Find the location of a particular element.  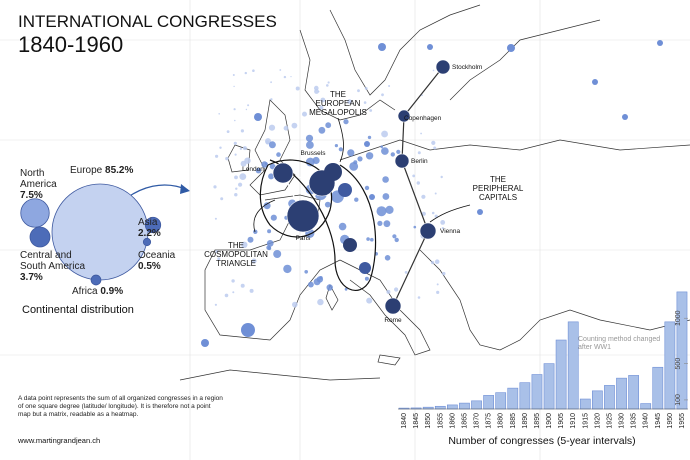

continent-label: Europe 85.2% is located at coordinates (140, 170).